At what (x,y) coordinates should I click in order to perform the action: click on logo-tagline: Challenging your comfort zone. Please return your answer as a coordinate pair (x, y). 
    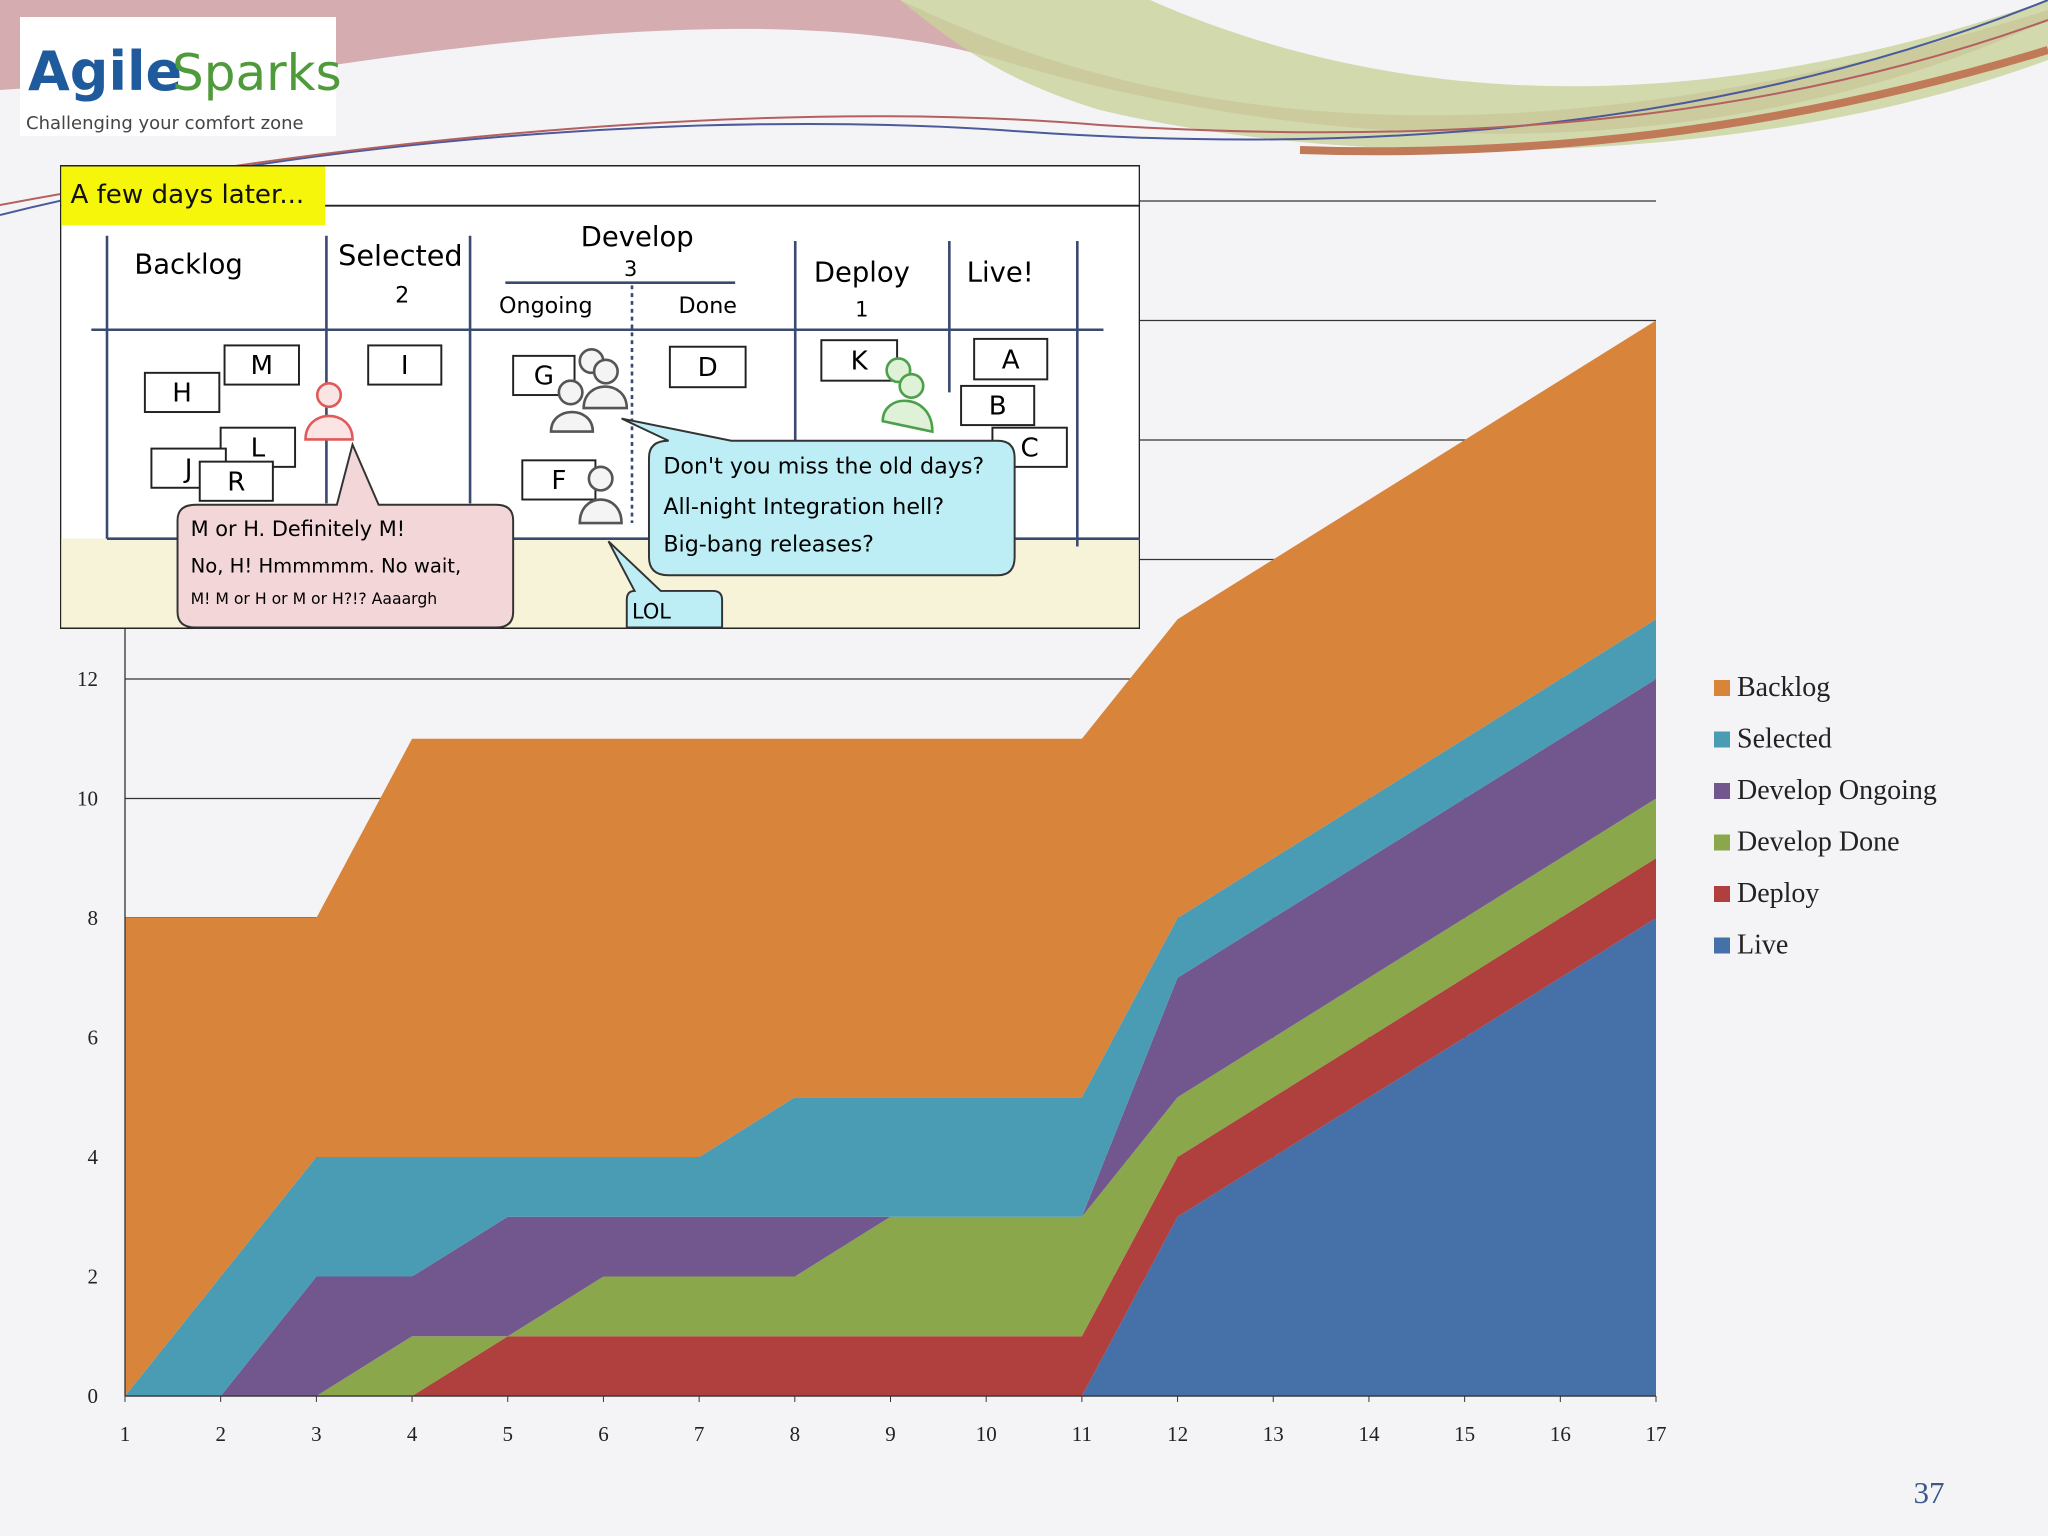
    Looking at the image, I should click on (165, 123).